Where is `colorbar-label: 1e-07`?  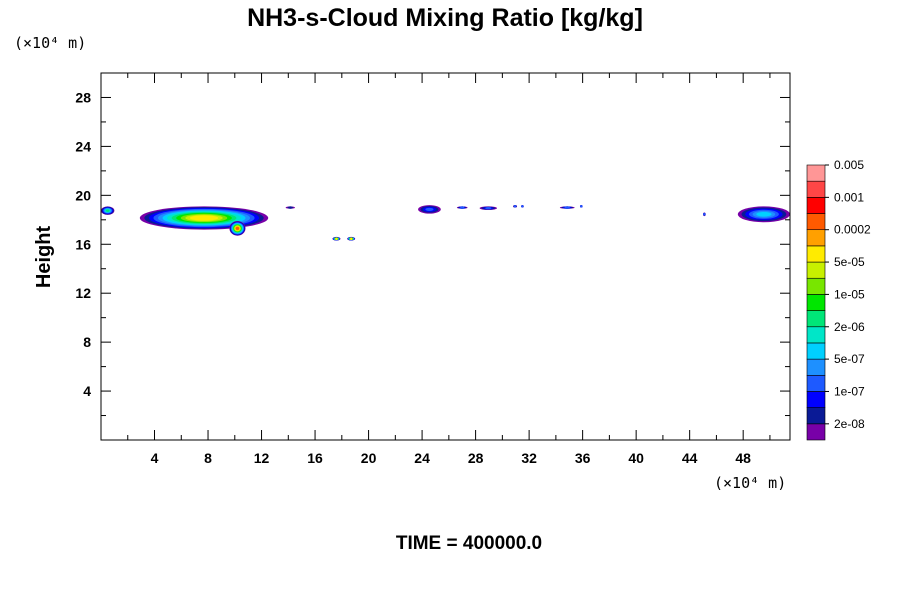
colorbar-label: 1e-07 is located at coordinates (849, 391).